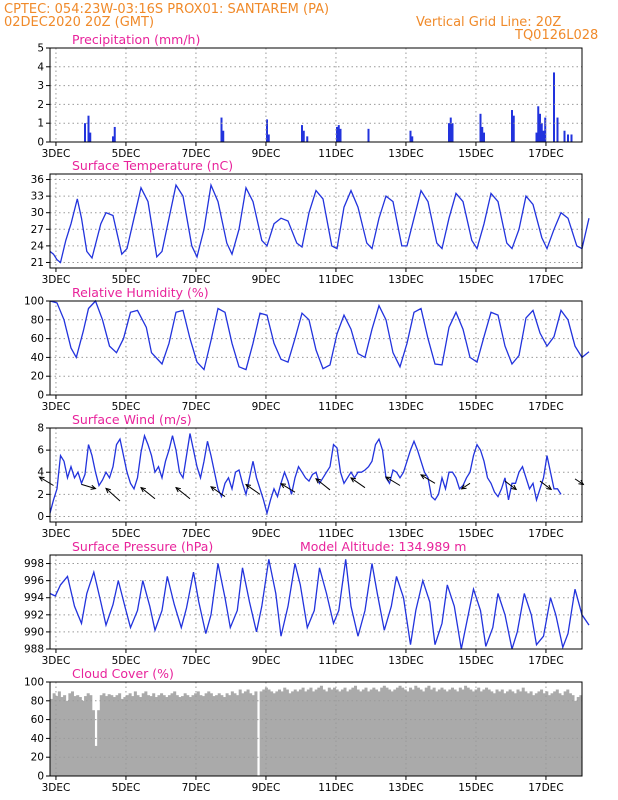 The width and height of the screenshot is (618, 800). I want to click on panel-title: Surface Pressure (hPa), so click(142, 546).